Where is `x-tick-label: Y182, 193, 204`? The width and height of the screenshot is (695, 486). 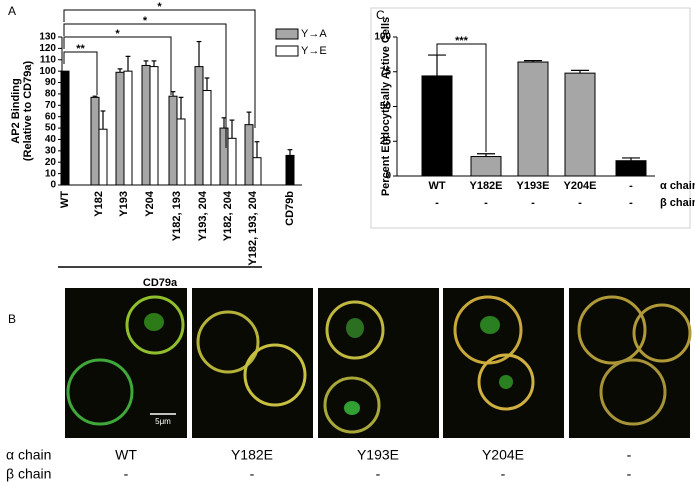
x-tick-label: Y182, 193, 204 is located at coordinates (253, 228).